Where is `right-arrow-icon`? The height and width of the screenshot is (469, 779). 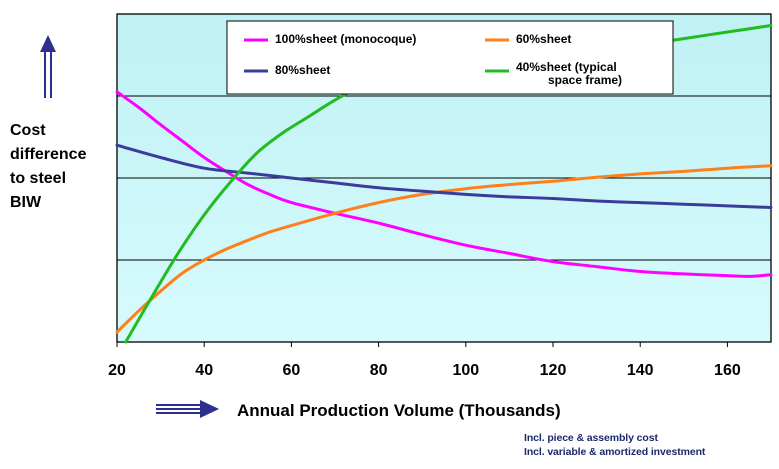
right-arrow-icon is located at coordinates (209, 409).